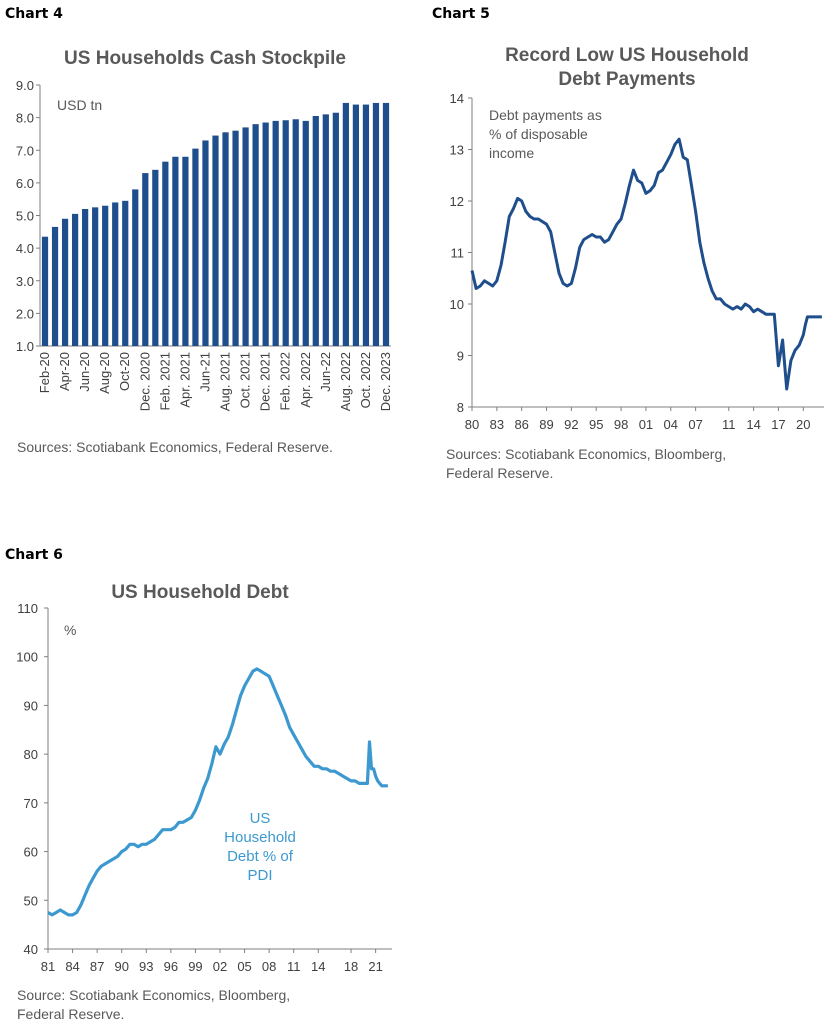 The height and width of the screenshot is (1024, 828). What do you see at coordinates (27, 608) in the screenshot?
I see `y-tick-label: 110` at bounding box center [27, 608].